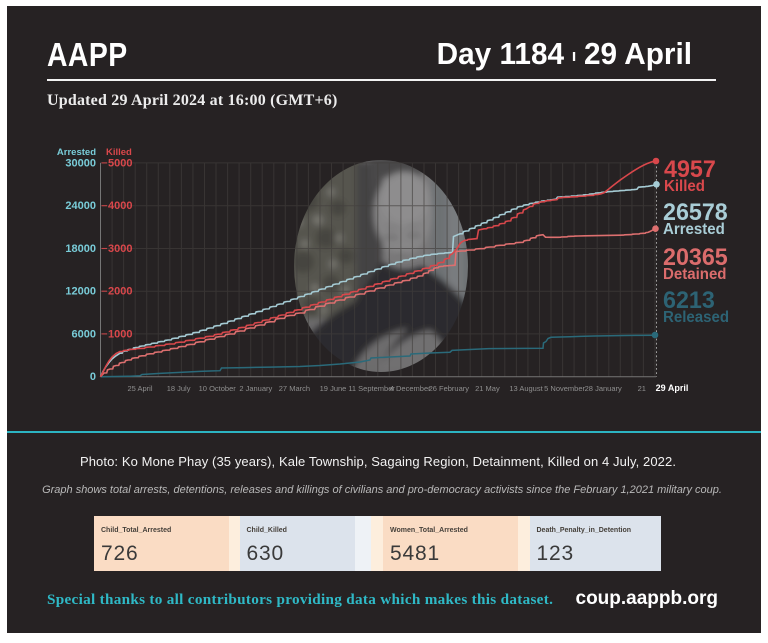  I want to click on svg-text: 6000, so click(84, 334).